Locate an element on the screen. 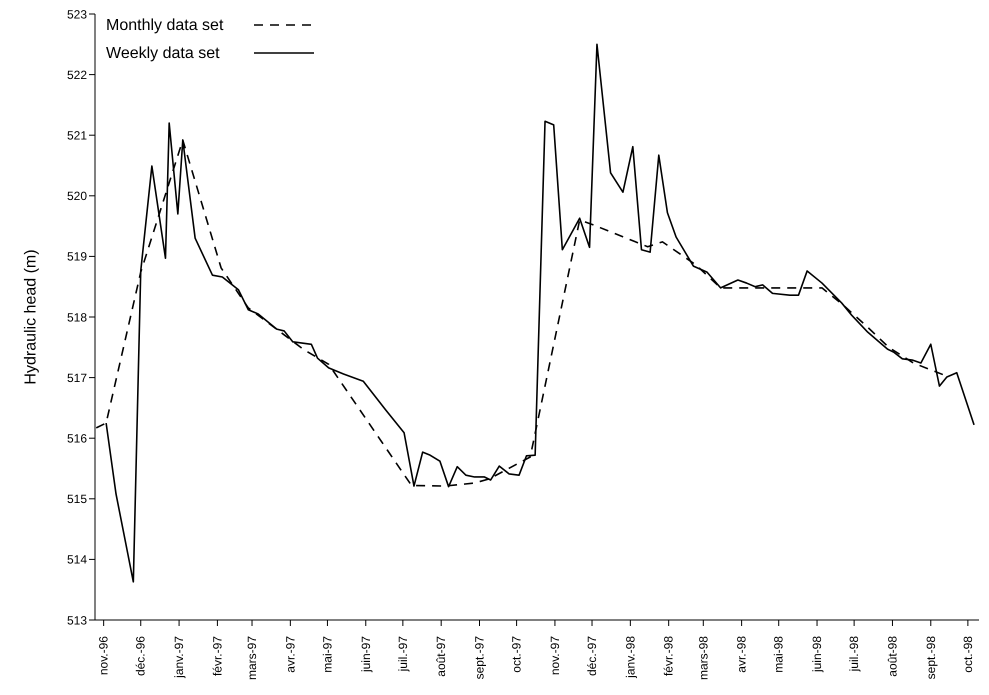 This screenshot has width=989, height=695. x-tick-label: mars-98 is located at coordinates (703, 658).